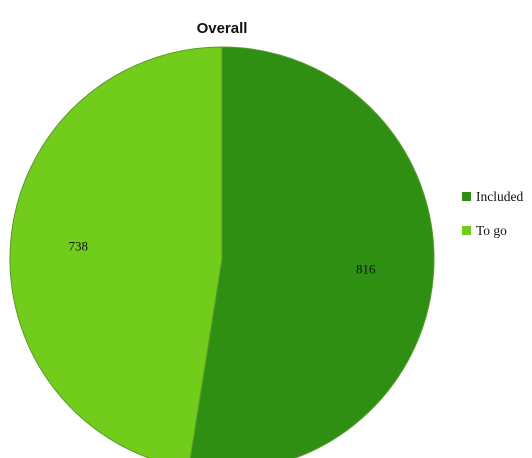 Image resolution: width=532 pixels, height=458 pixels. I want to click on legend: Included To go, so click(492, 213).